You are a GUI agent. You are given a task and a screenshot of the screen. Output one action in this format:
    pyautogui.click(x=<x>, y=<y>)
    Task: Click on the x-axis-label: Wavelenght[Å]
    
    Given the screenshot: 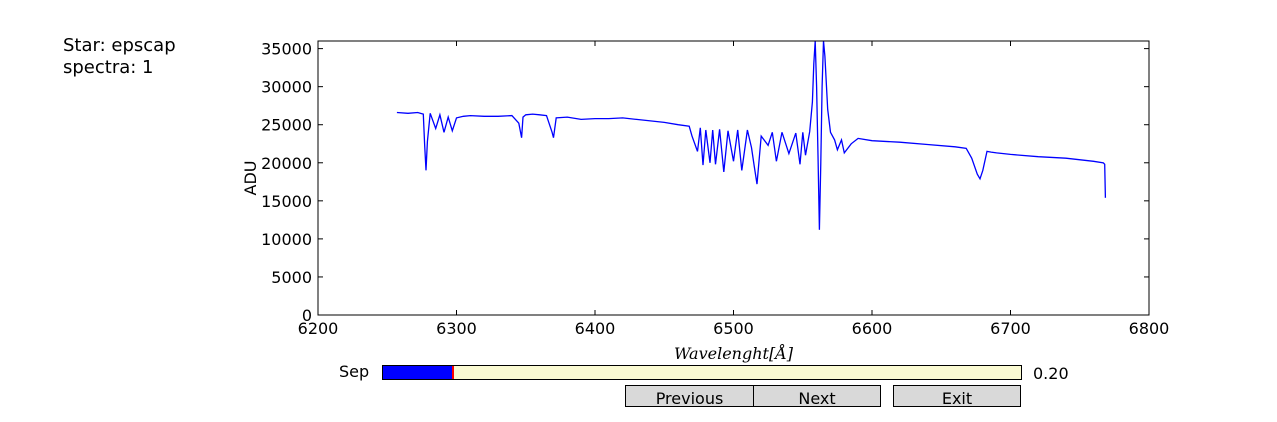 What is the action you would take?
    pyautogui.click(x=734, y=353)
    